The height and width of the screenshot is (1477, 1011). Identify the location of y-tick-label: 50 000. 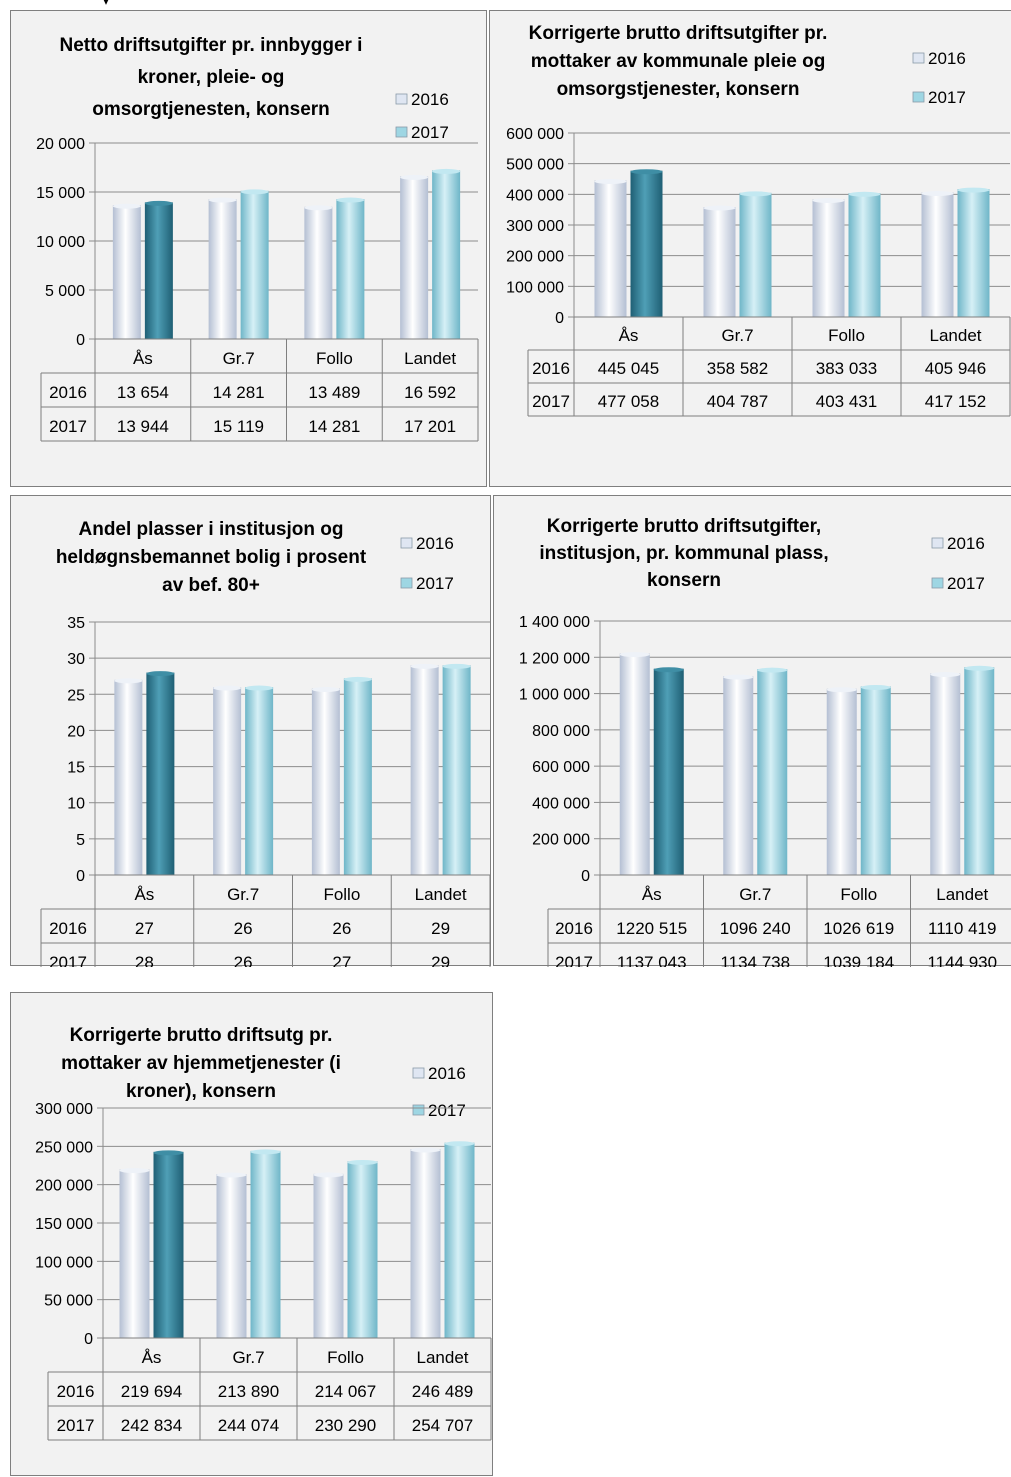
(68, 1301).